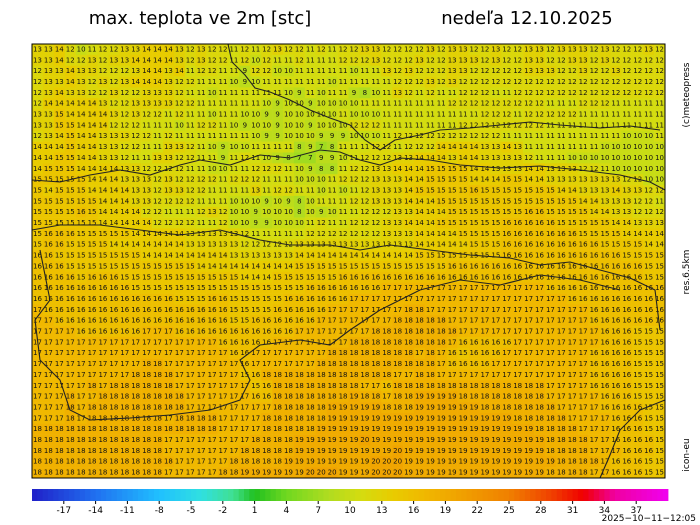 The width and height of the screenshot is (700, 525). I want to click on colorbar-tick-label: 4, so click(287, 511).